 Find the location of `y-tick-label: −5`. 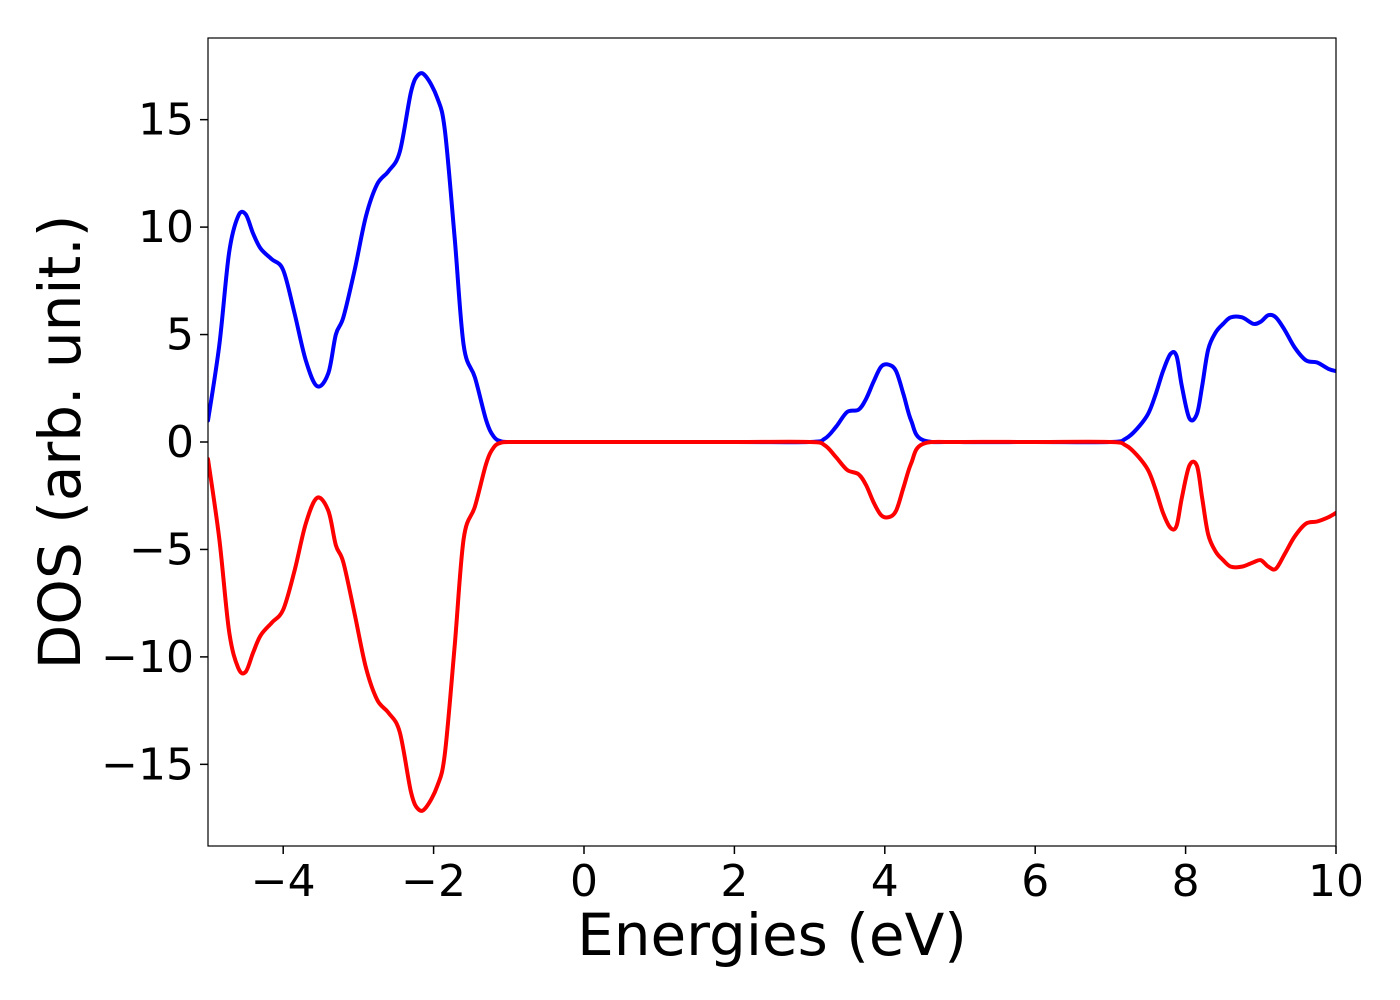

y-tick-label: −5 is located at coordinates (161, 549).